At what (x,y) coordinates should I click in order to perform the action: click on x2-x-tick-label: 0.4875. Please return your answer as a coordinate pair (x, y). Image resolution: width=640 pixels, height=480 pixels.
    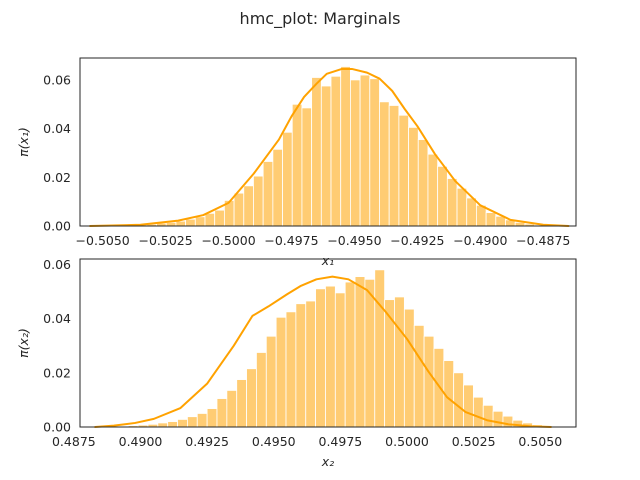
    Looking at the image, I should click on (74, 441).